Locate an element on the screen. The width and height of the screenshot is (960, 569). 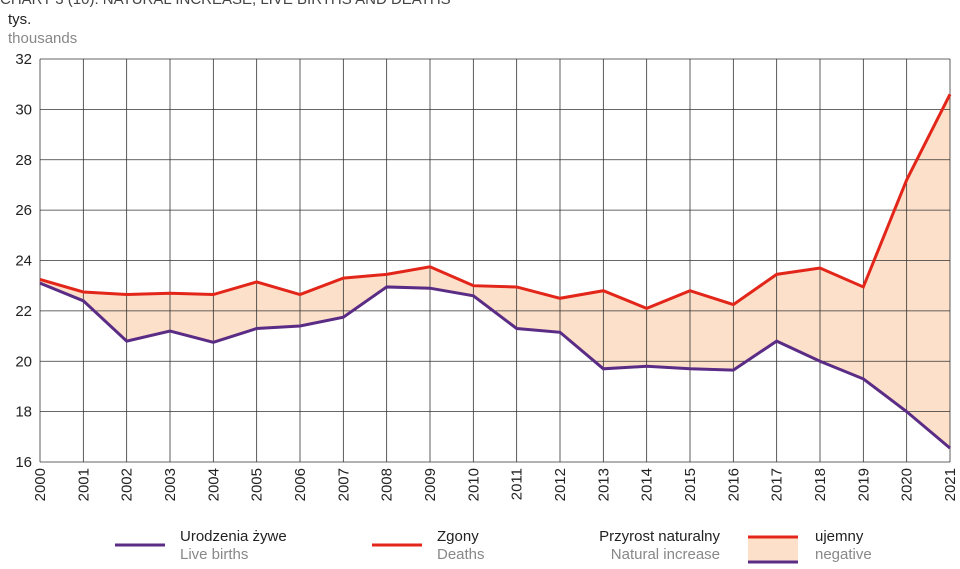
y-tick-label: 30 is located at coordinates (23, 109).